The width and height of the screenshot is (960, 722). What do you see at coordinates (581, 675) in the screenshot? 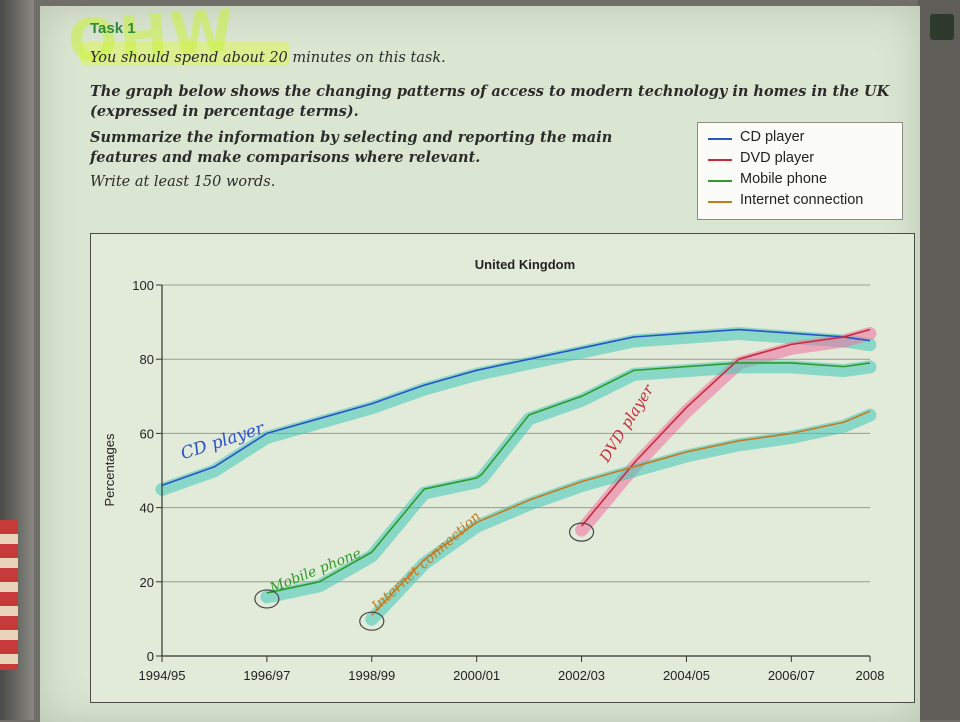
I see `x-tick-label: 2002/03` at bounding box center [581, 675].